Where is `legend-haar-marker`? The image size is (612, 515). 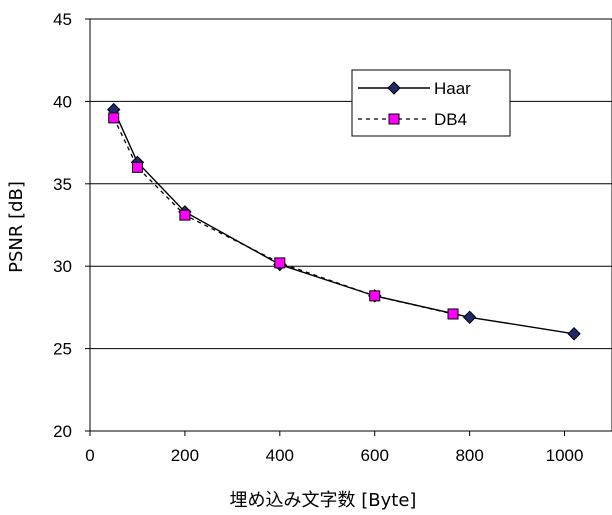 legend-haar-marker is located at coordinates (394, 88).